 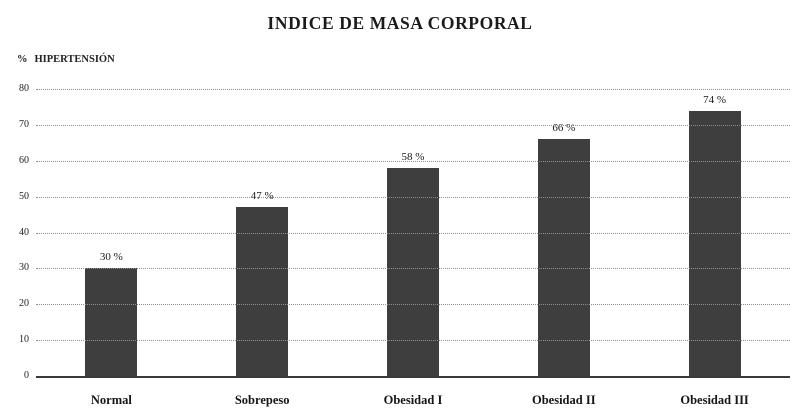 I want to click on bar-normal, so click(x=111, y=322).